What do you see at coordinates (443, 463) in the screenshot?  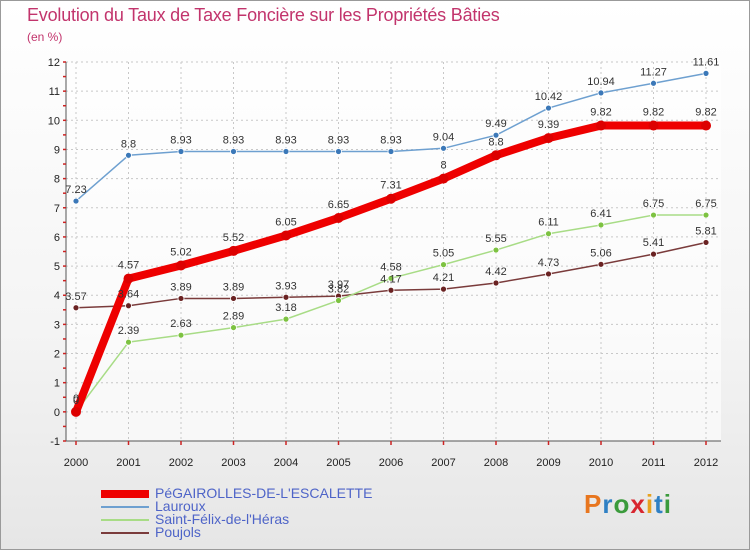 I see `x-tick-label: 2007` at bounding box center [443, 463].